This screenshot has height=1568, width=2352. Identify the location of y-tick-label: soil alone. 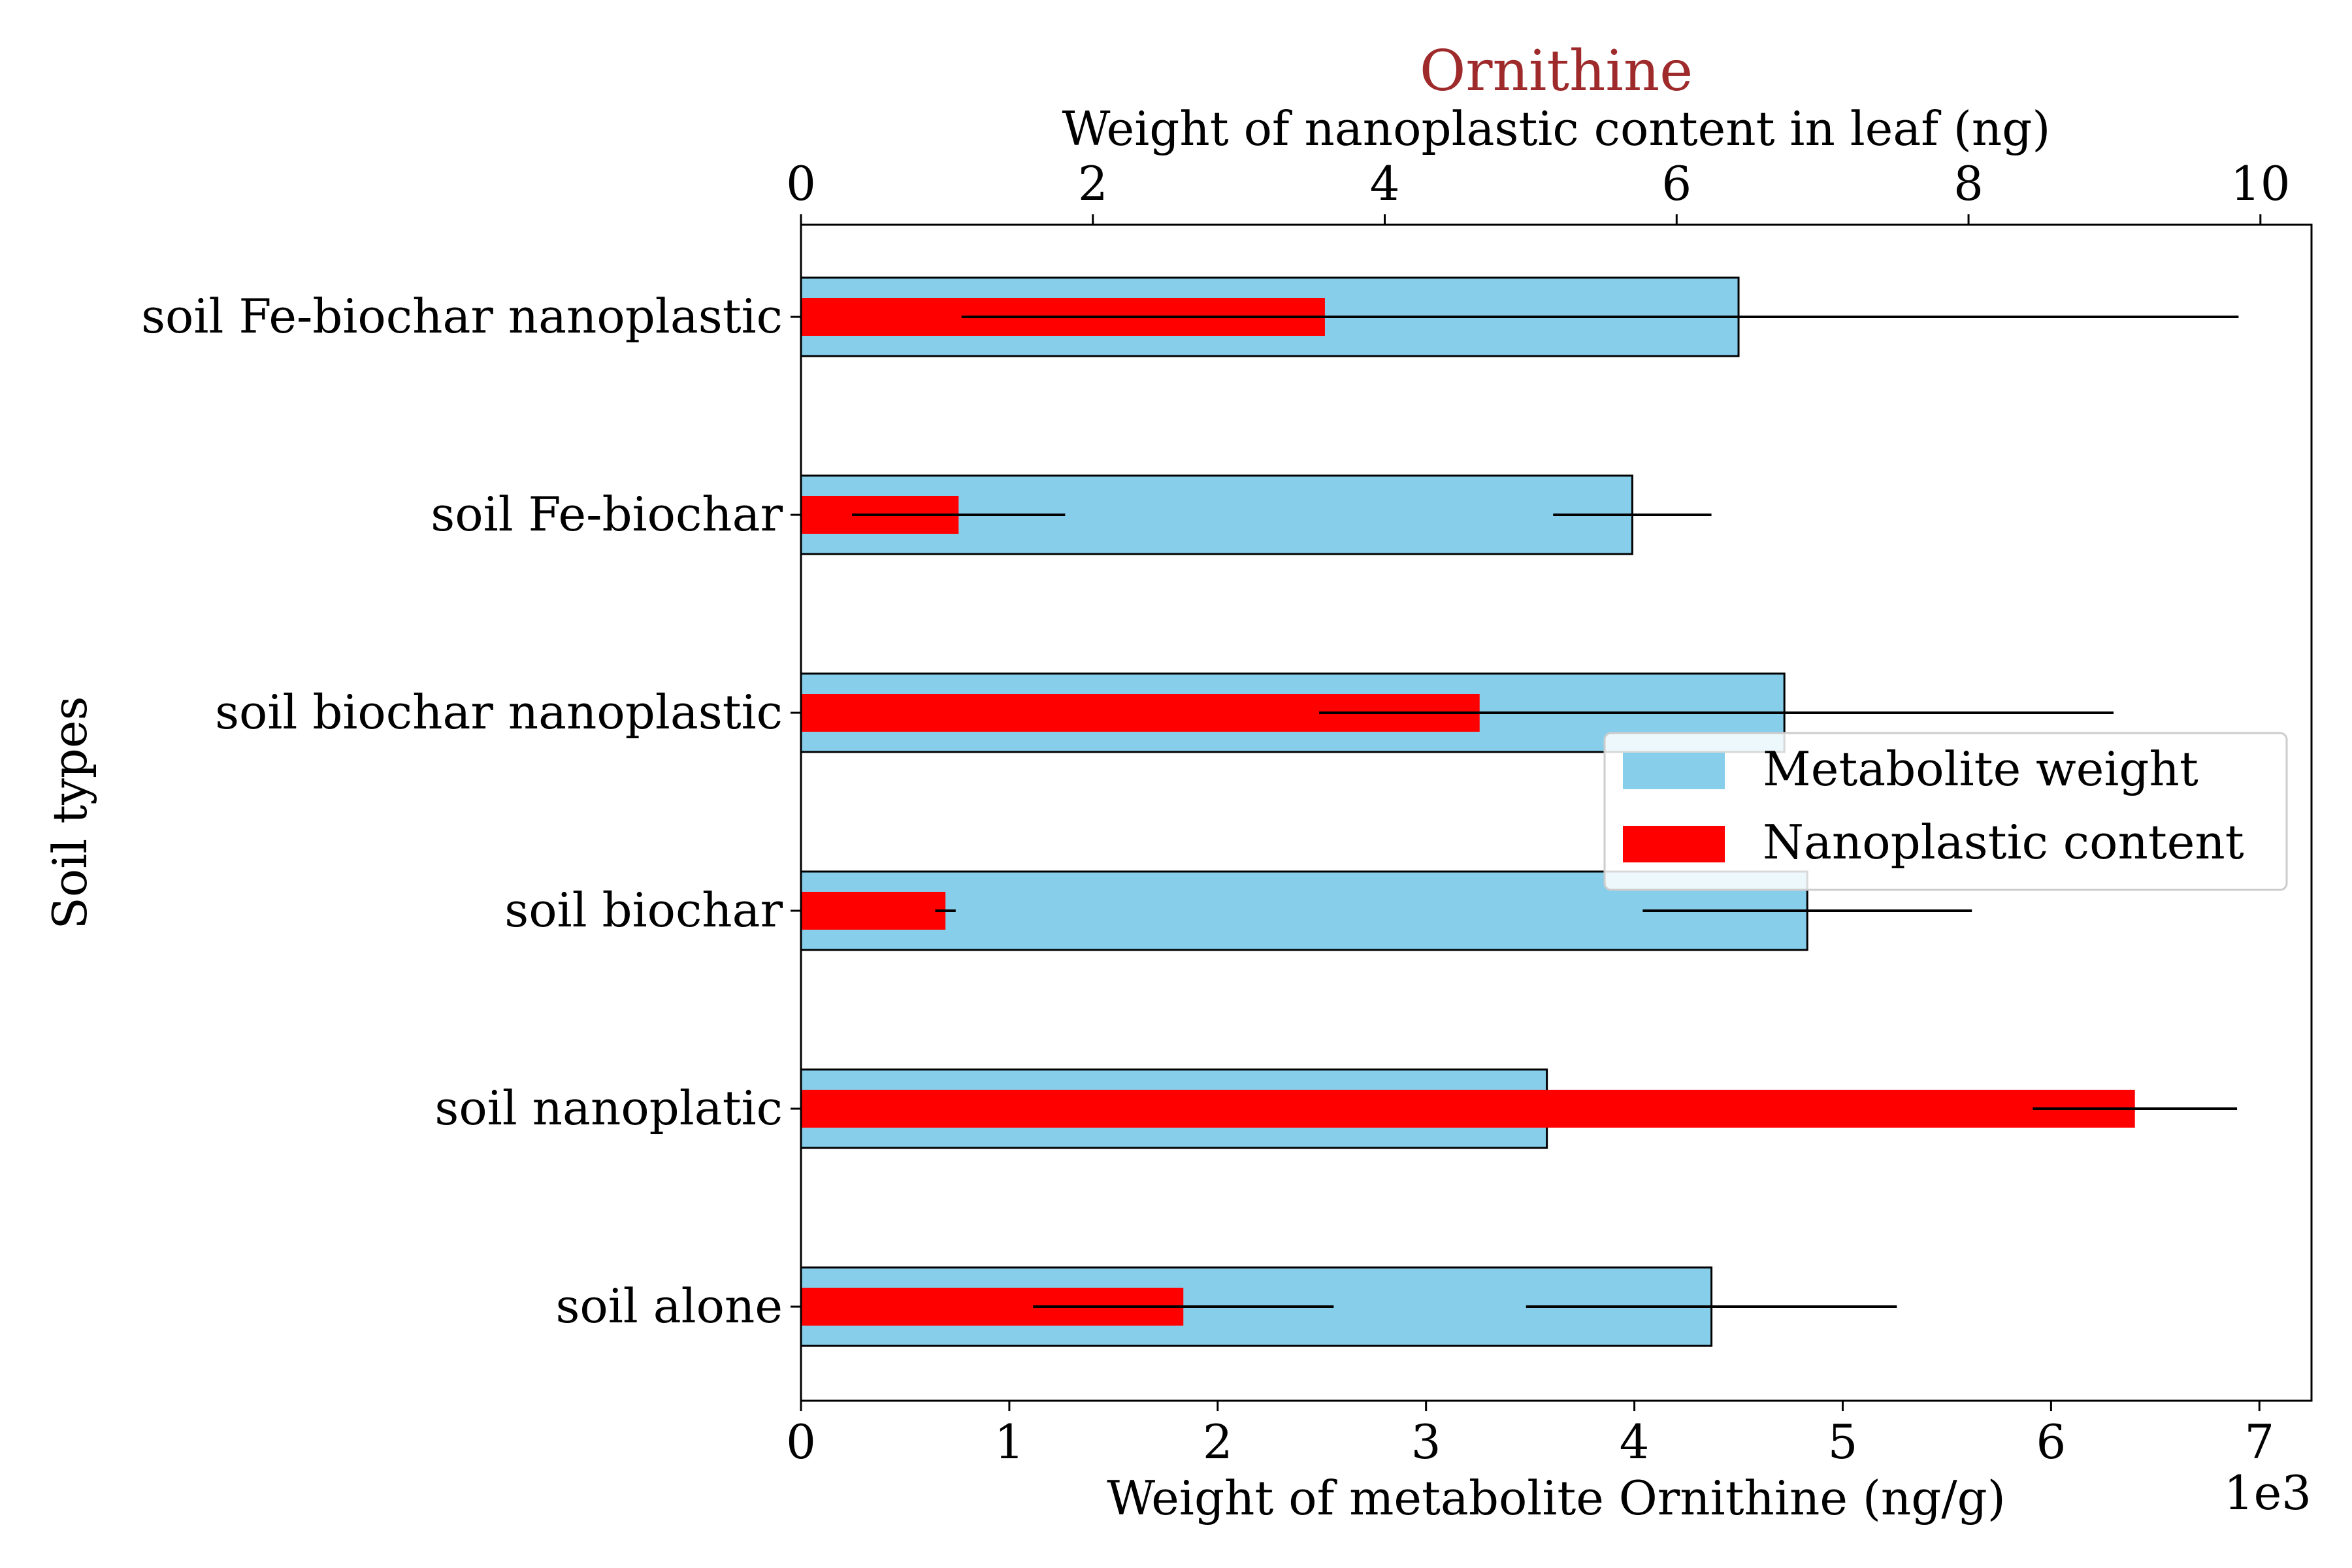
(669, 1306).